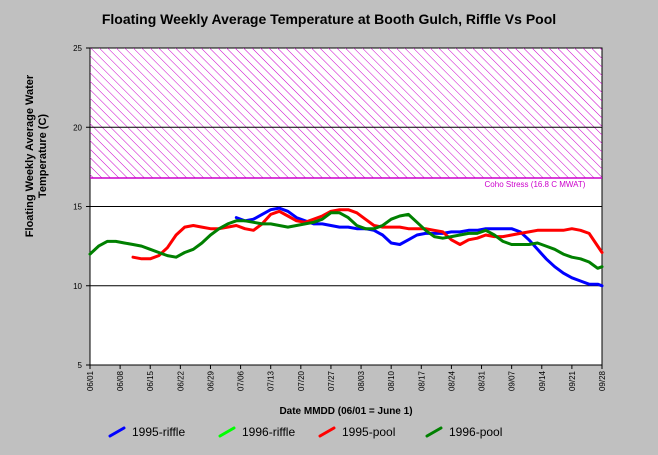  I want to click on x-tick-label-06/29: 06/29, so click(210, 380).